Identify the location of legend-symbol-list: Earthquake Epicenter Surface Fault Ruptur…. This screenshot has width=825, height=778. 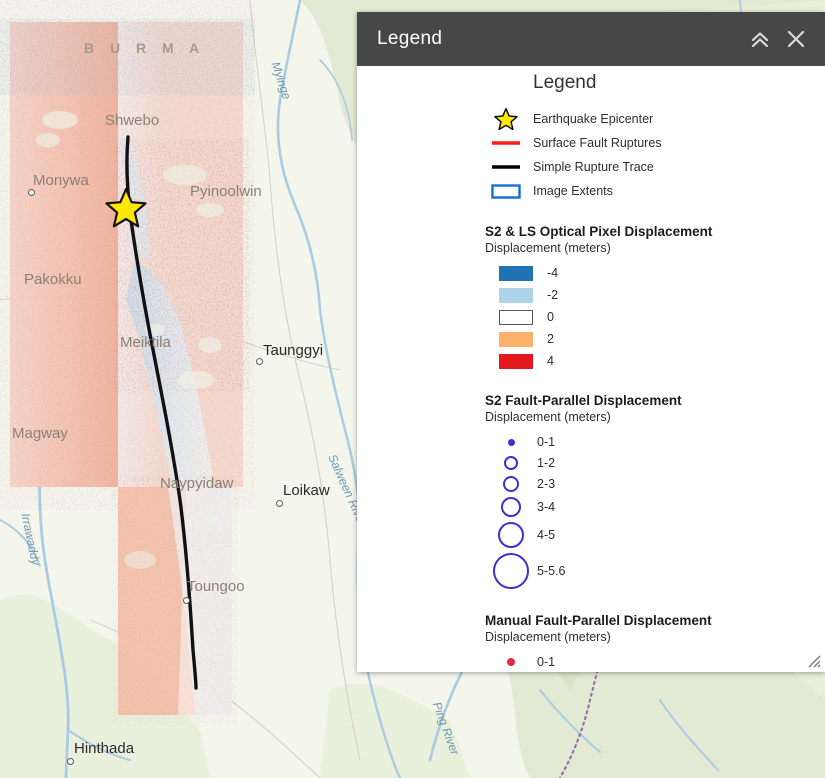
(650, 154).